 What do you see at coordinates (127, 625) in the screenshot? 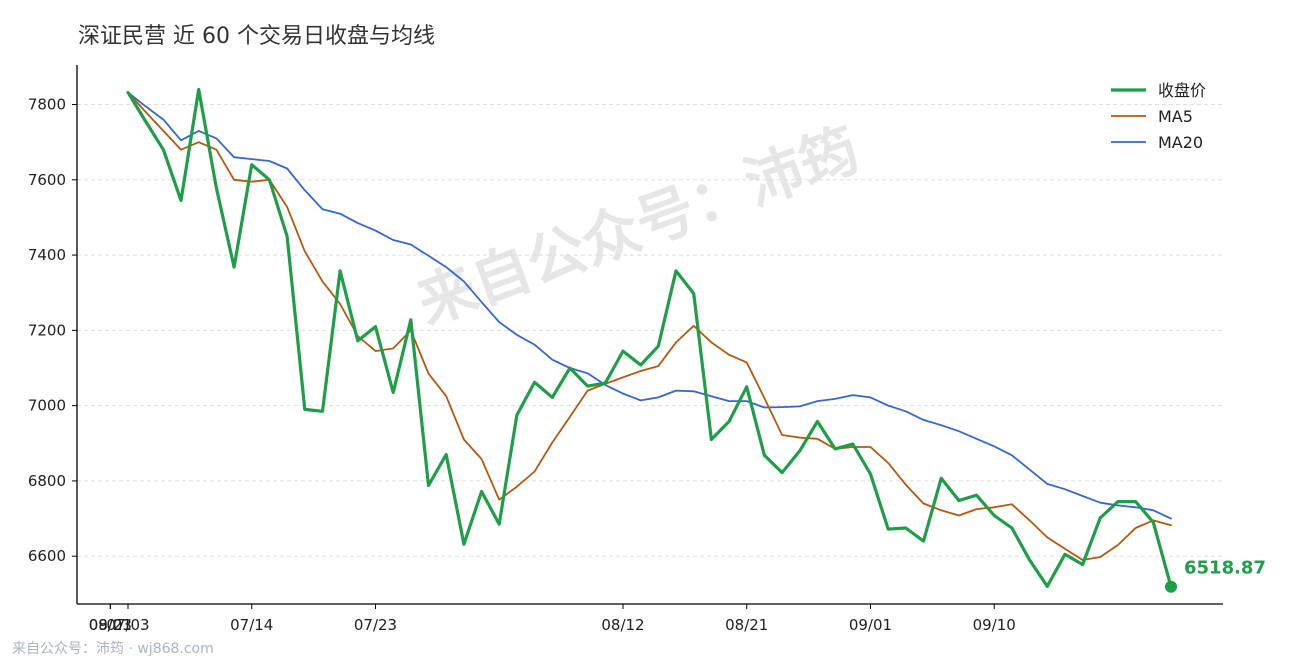
I see `x-tick-label: 07/03` at bounding box center [127, 625].